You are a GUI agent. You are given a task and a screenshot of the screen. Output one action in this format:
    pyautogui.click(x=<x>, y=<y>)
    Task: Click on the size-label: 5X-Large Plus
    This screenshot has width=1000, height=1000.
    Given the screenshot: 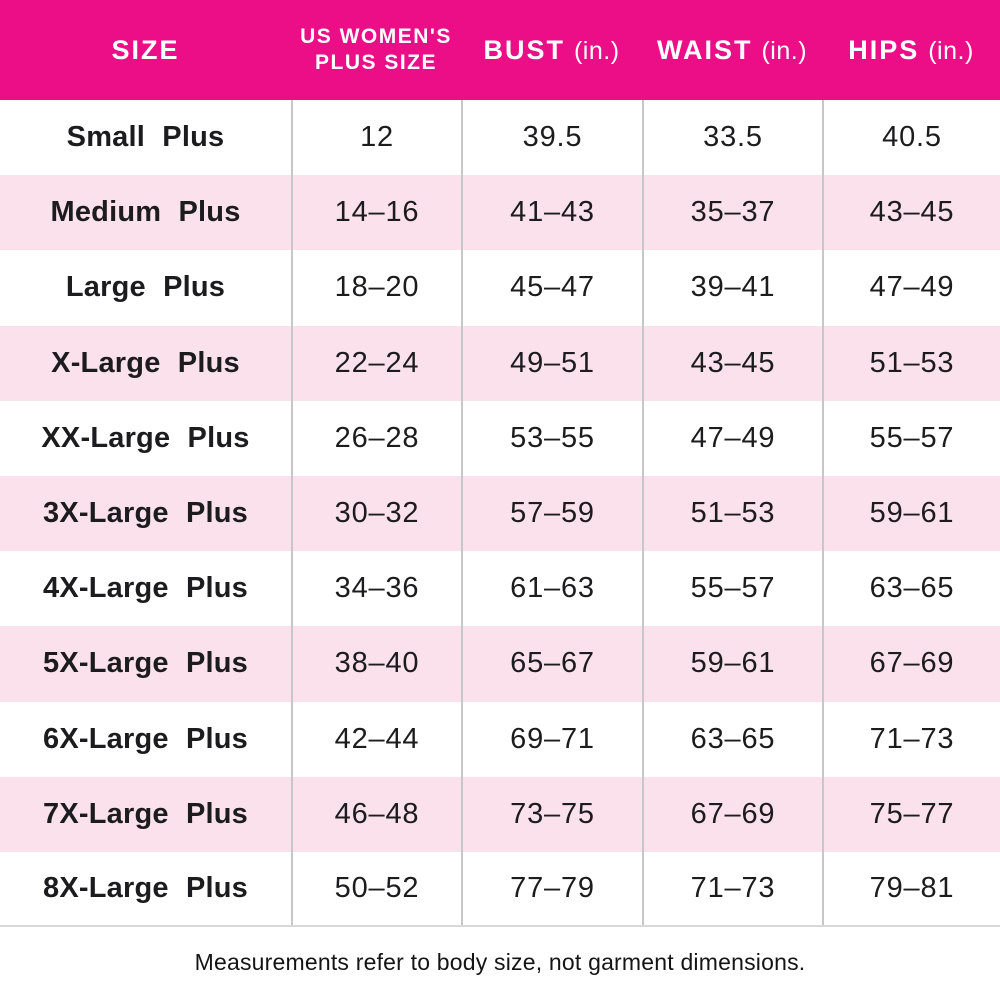 What is the action you would take?
    pyautogui.click(x=145, y=663)
    